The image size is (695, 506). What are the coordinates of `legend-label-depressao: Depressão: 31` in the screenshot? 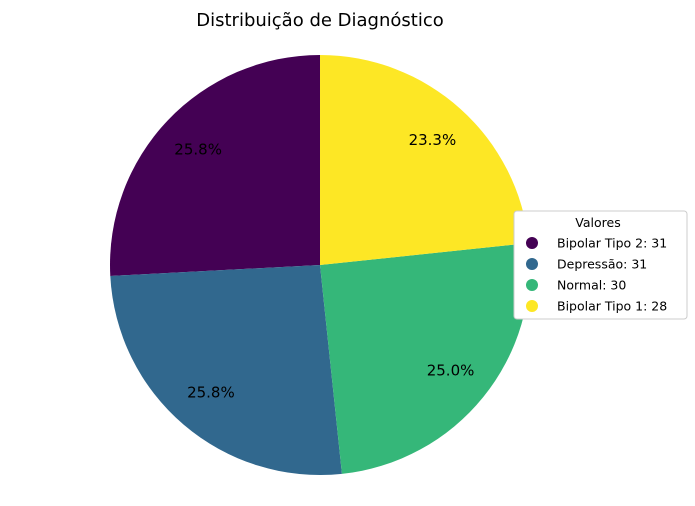 It's located at (602, 264).